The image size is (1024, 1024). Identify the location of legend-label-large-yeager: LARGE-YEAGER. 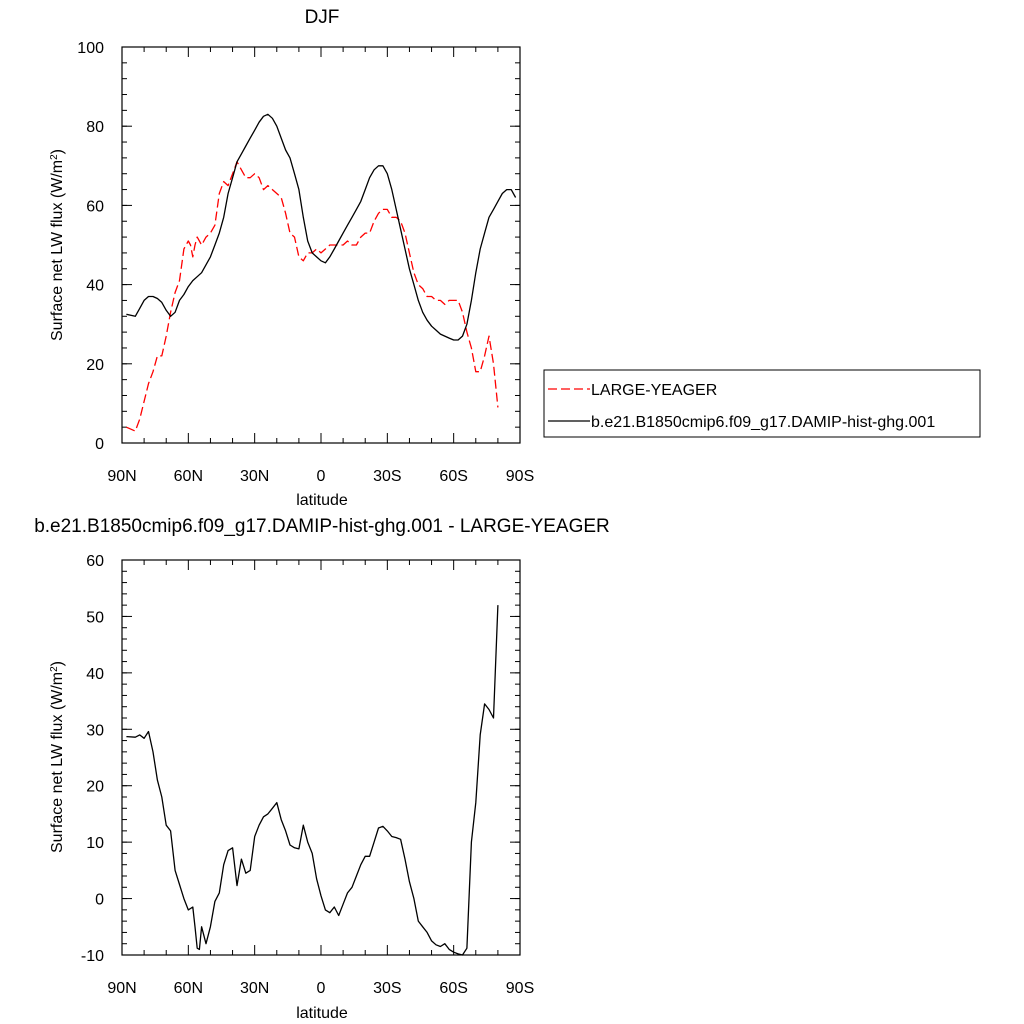
(654, 390).